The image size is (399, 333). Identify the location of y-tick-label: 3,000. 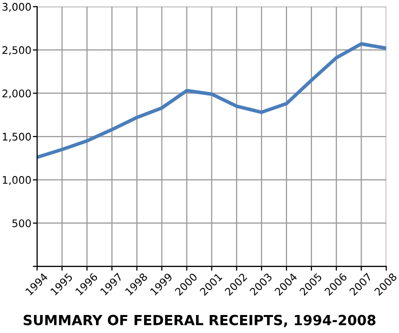
(16, 7).